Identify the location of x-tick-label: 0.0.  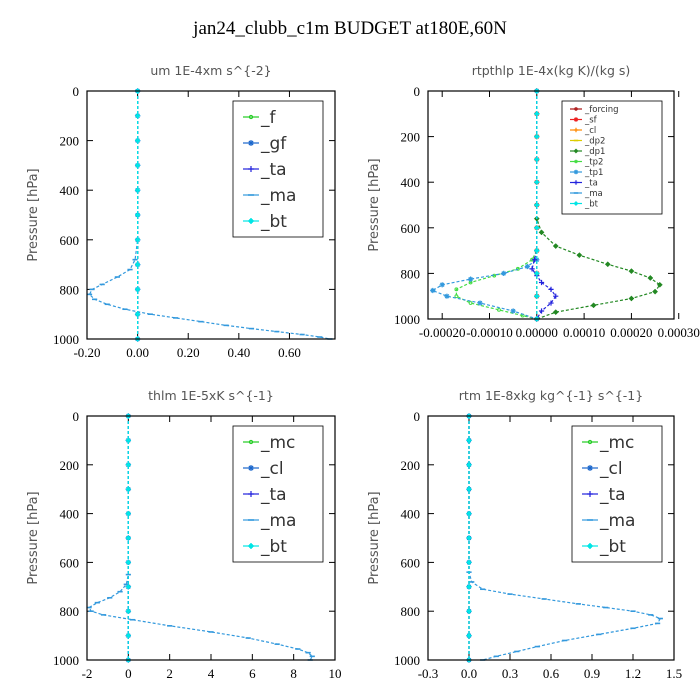
(469, 673).